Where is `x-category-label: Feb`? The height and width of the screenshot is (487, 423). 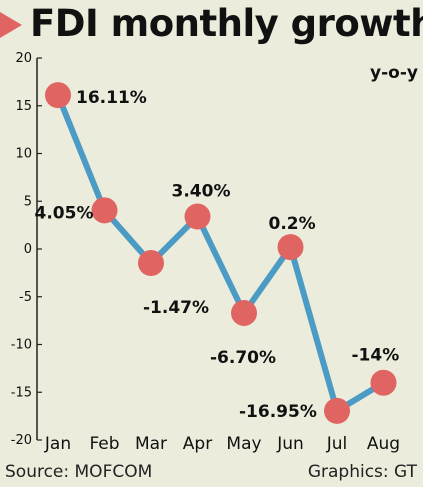 x-category-label: Feb is located at coordinates (104, 444).